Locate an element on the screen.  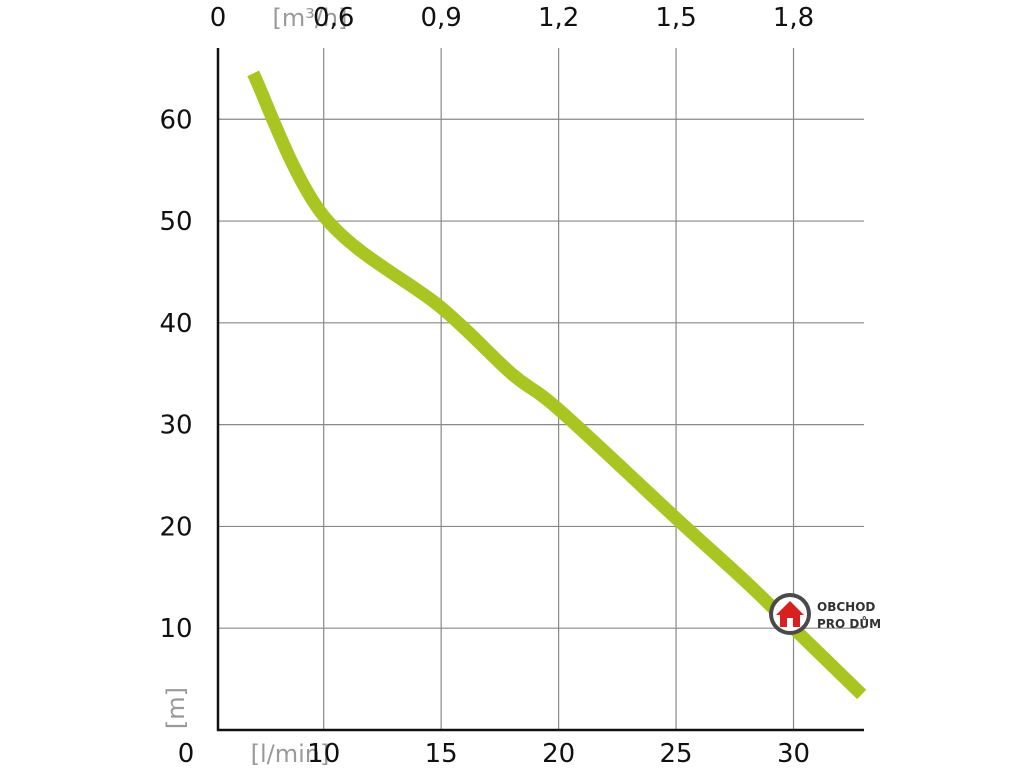
y-tick-label-50: 50 is located at coordinates (175, 222).